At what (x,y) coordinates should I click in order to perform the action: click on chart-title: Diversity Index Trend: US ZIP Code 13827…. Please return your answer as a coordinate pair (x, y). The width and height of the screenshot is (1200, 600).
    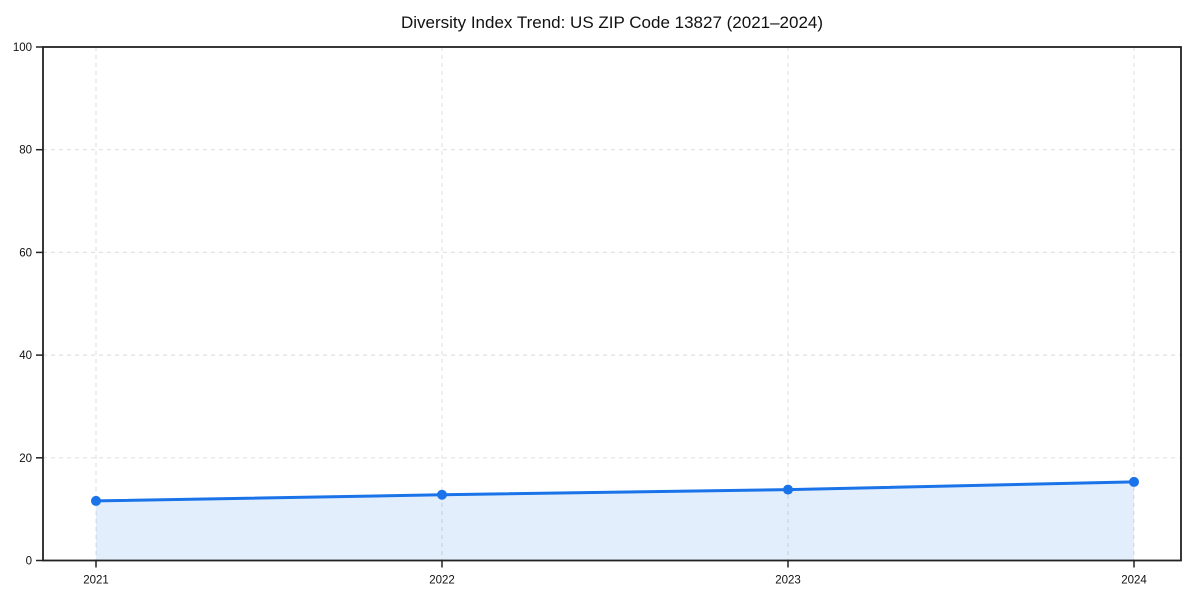
    Looking at the image, I should click on (612, 22).